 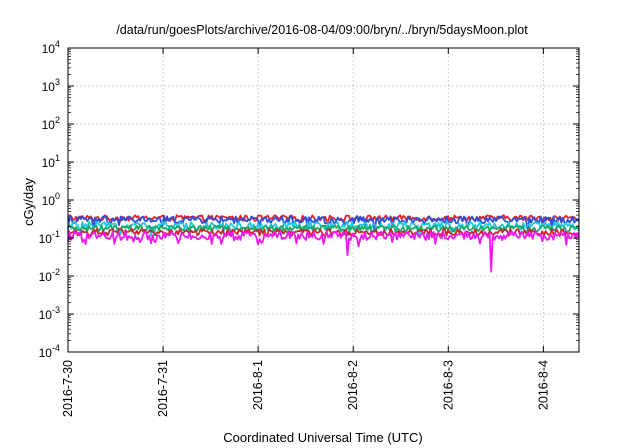 What do you see at coordinates (51, 123) in the screenshot?
I see `y-tick-label: 10²` at bounding box center [51, 123].